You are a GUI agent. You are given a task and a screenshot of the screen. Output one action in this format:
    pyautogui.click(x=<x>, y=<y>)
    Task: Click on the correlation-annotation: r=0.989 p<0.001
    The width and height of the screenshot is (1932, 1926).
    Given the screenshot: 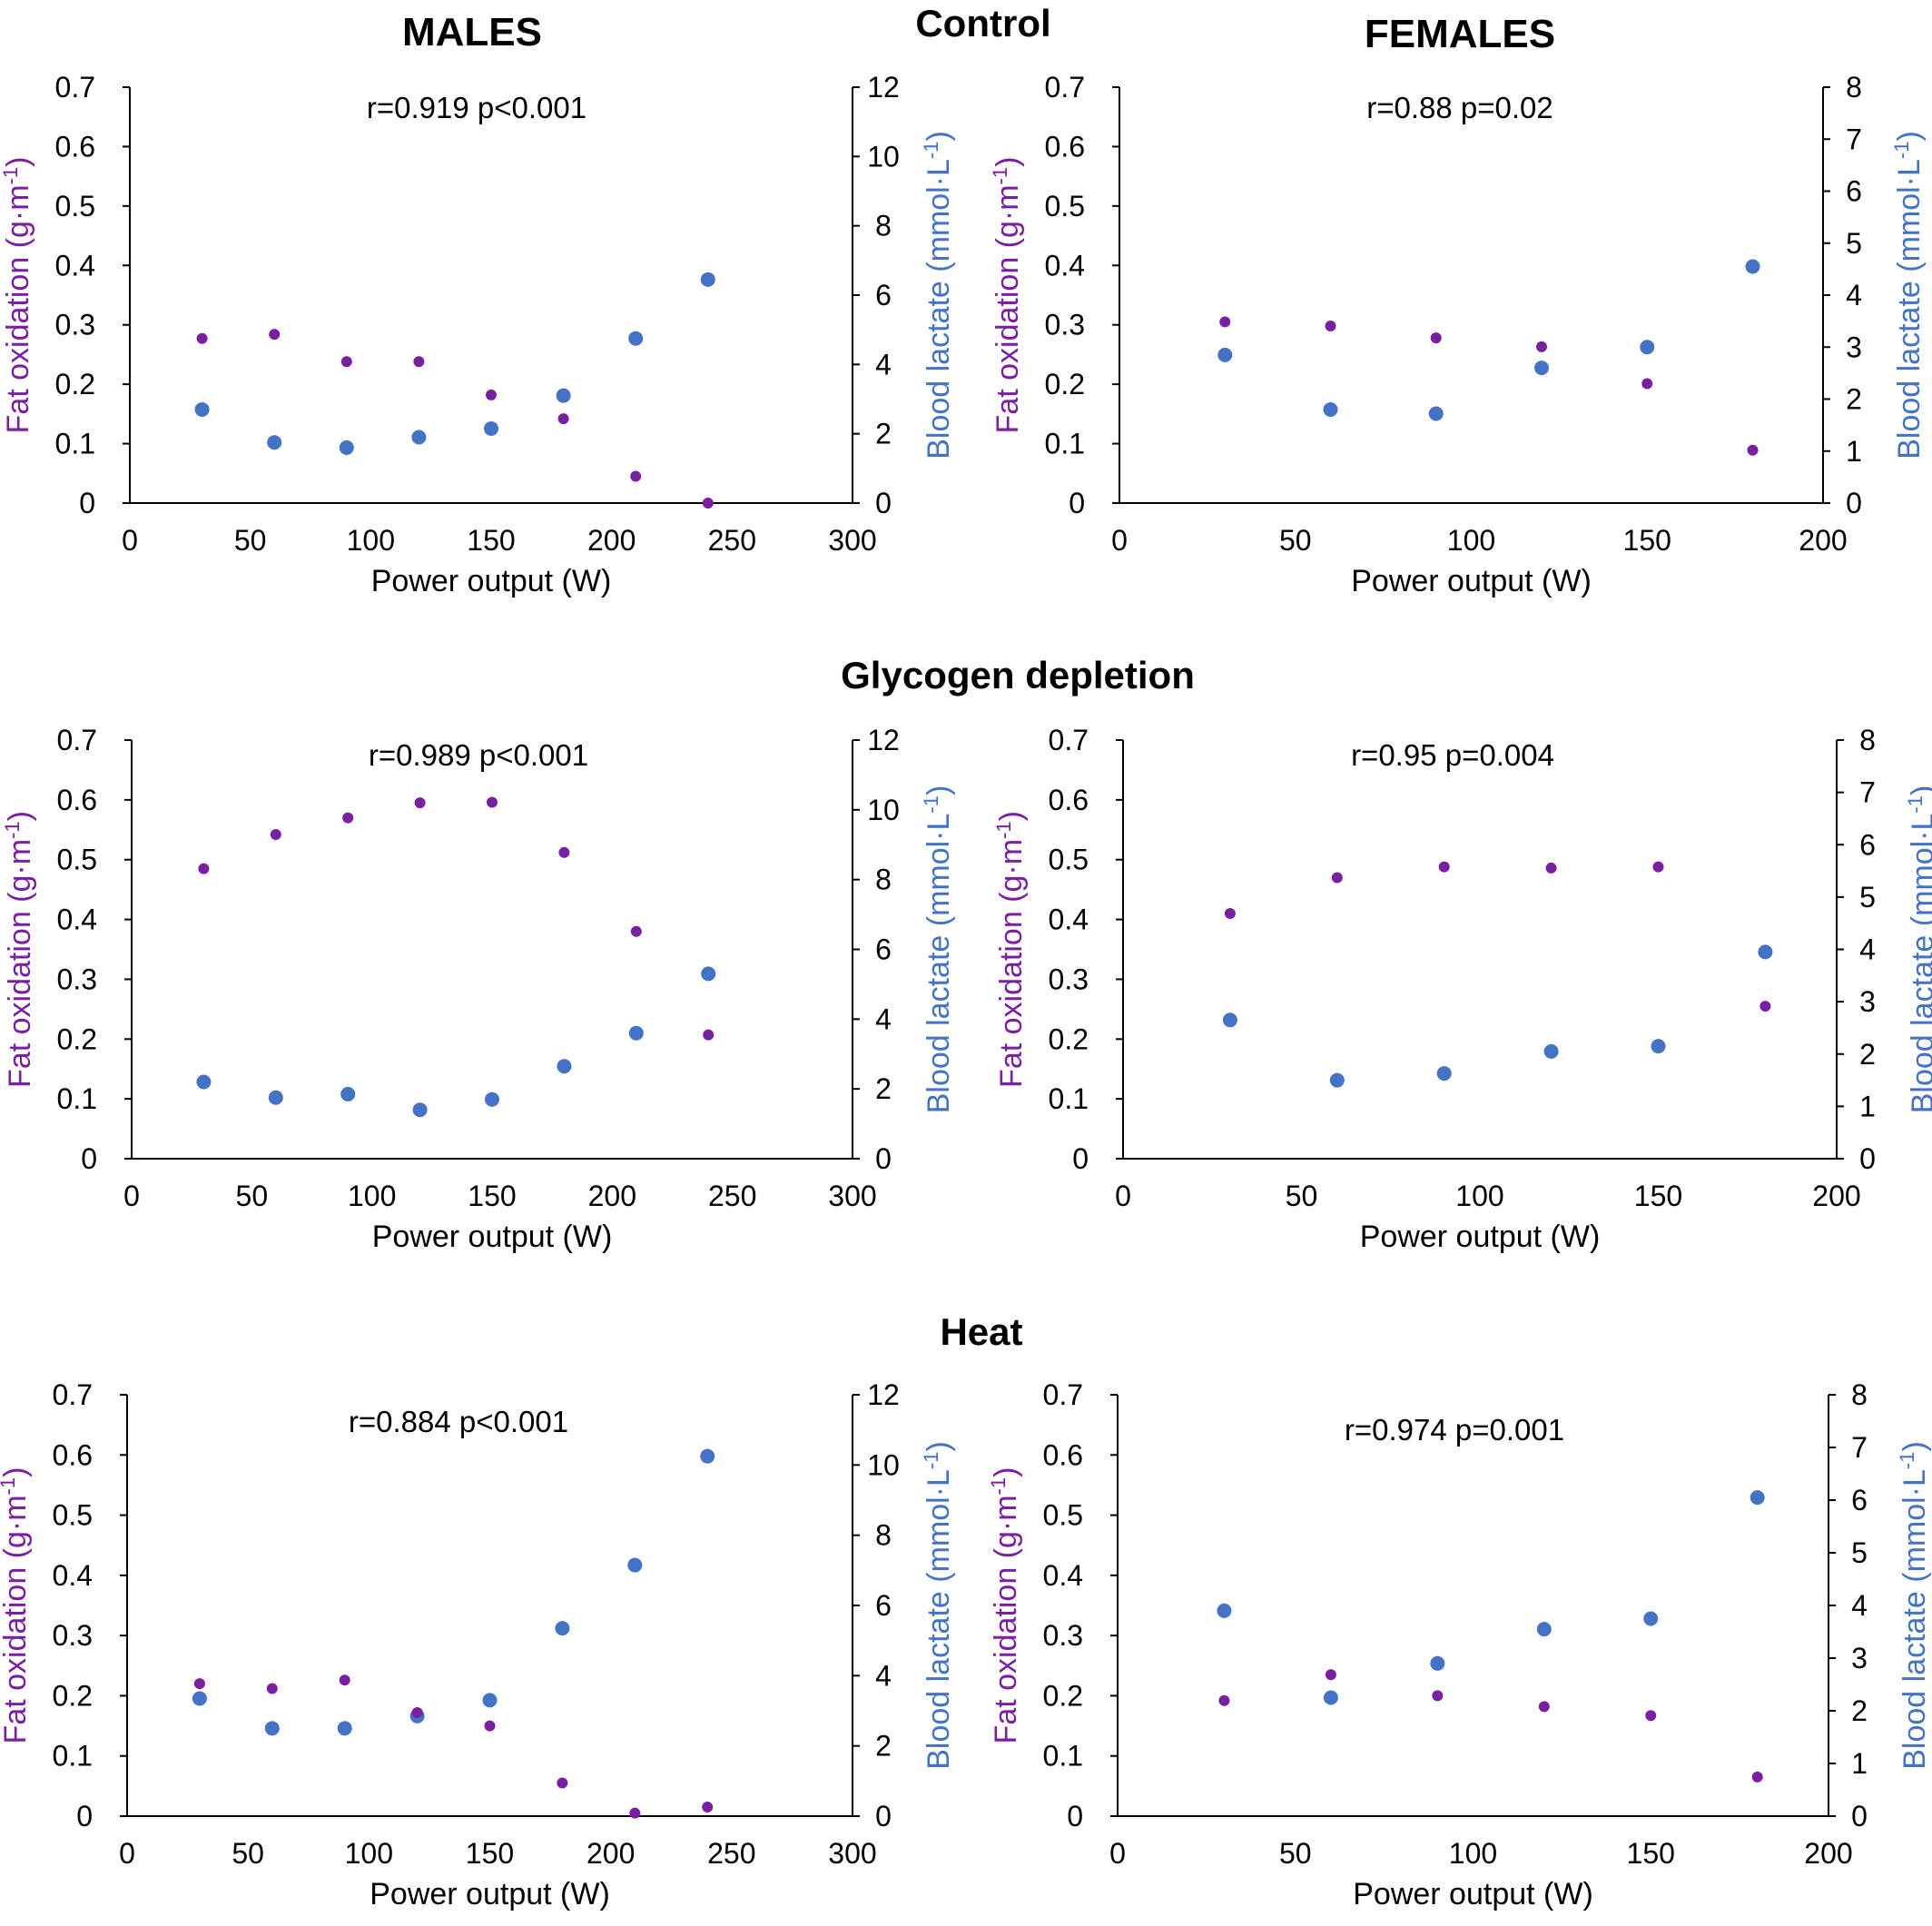 What is the action you would take?
    pyautogui.click(x=479, y=755)
    